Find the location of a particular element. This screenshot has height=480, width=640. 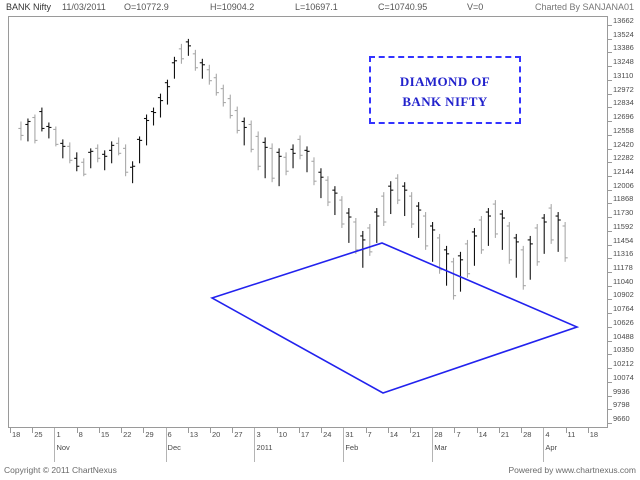

price-tick: 12006 is located at coordinates (624, 185).